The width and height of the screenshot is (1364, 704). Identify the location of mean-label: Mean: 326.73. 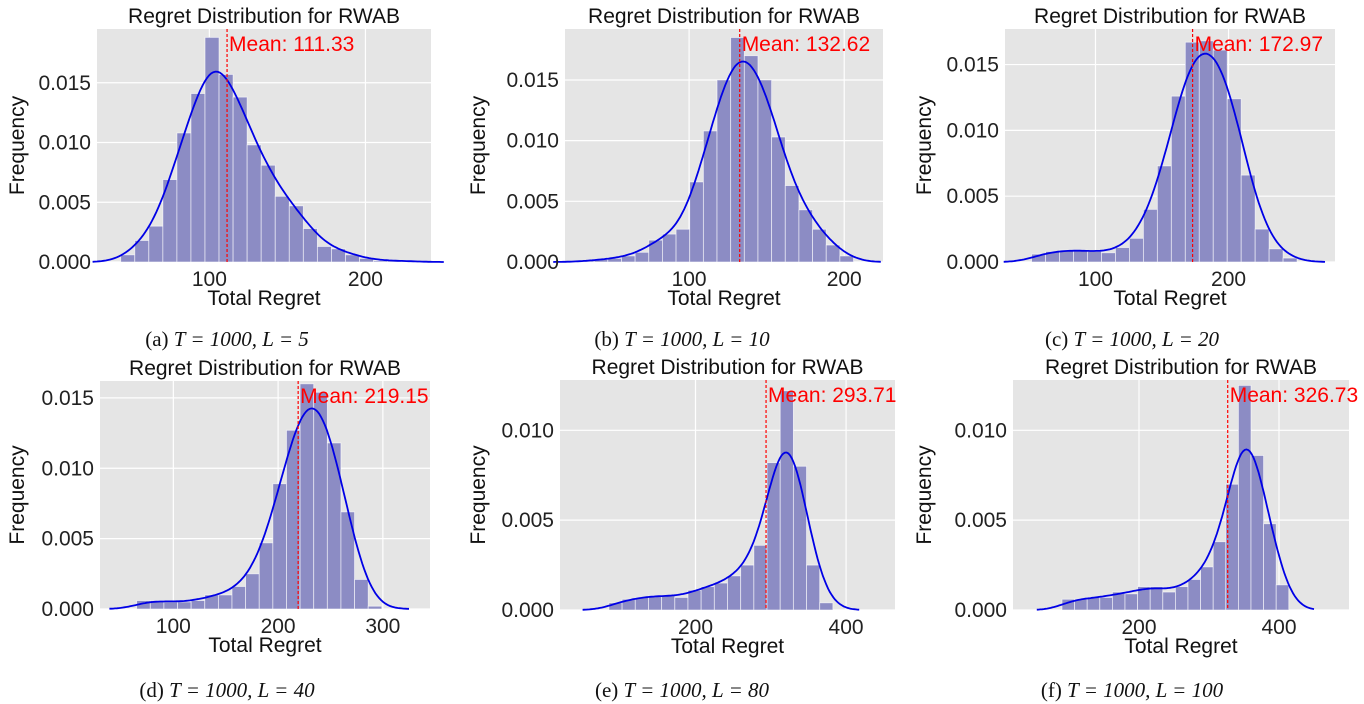
(1294, 395).